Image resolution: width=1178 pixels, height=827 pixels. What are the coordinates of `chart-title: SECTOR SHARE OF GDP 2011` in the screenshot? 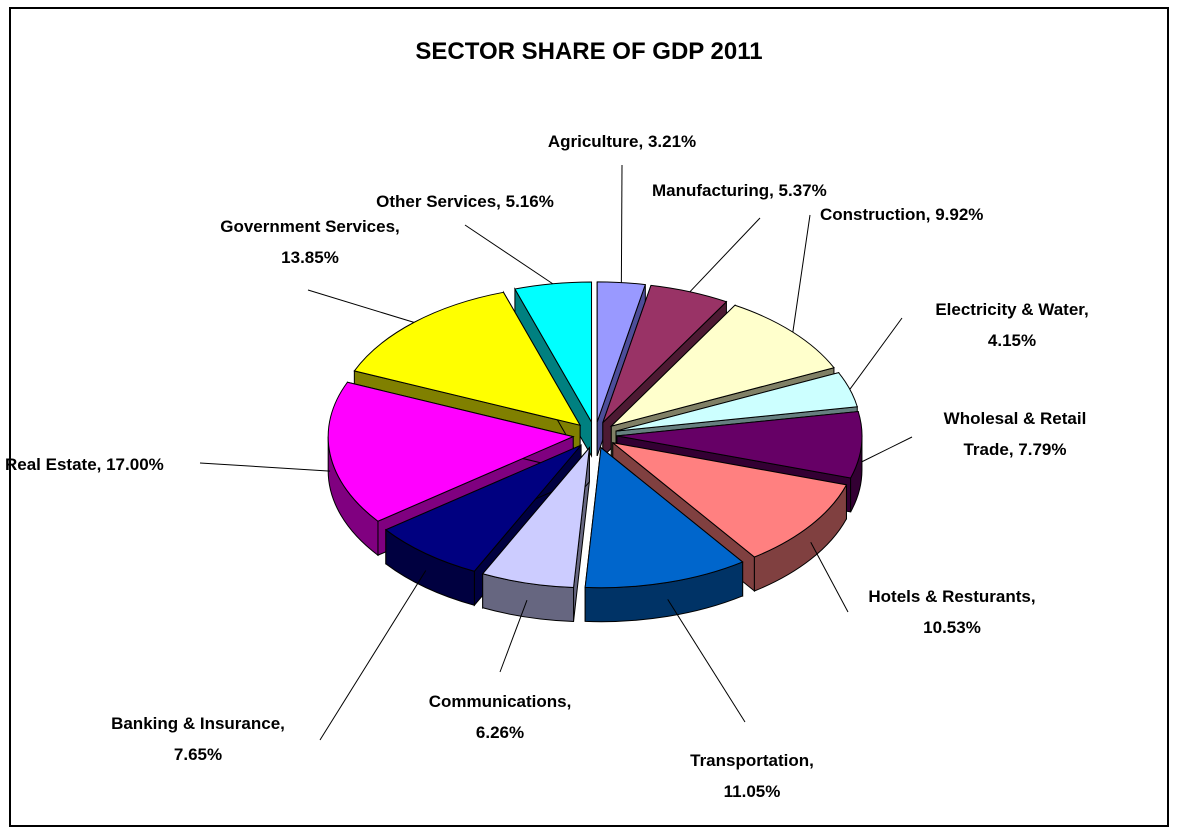 It's located at (589, 51).